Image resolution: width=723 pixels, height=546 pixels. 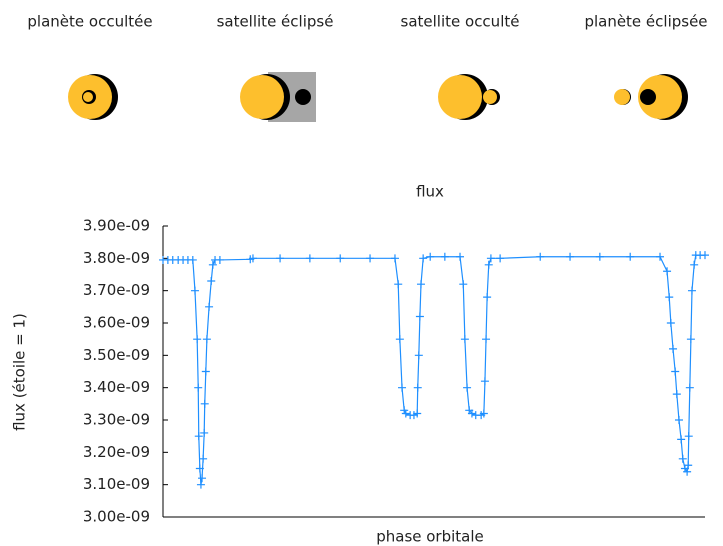 I want to click on y-tick-label: 3.90e-09, so click(x=116, y=226).